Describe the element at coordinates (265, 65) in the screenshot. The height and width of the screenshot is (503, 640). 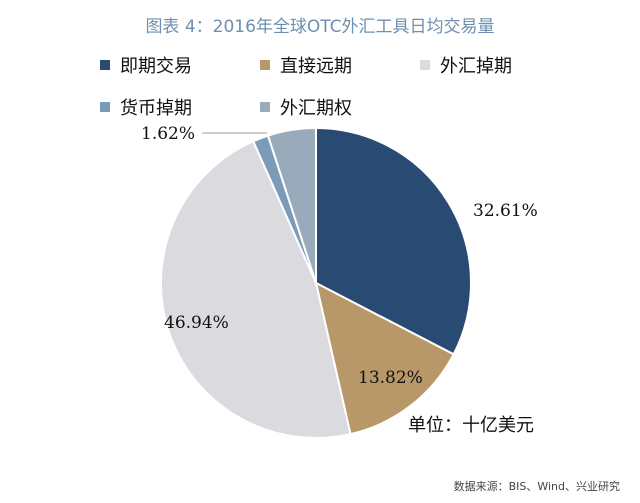
I see `legend-swatch-outright-forward` at that location.